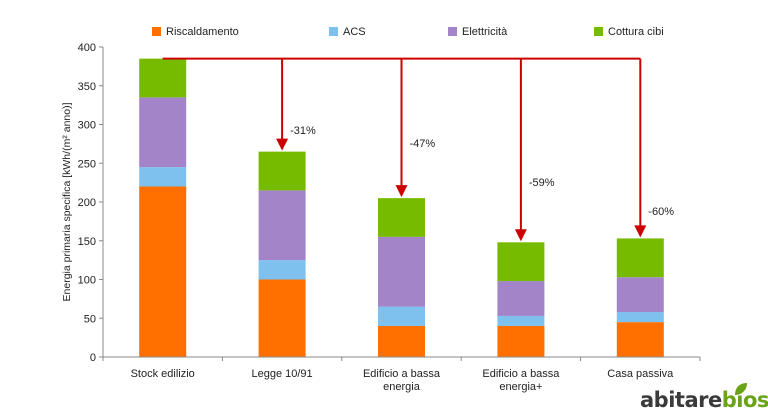 The image size is (768, 420). Describe the element at coordinates (87, 87) in the screenshot. I see `y-tick-label: 350` at that location.